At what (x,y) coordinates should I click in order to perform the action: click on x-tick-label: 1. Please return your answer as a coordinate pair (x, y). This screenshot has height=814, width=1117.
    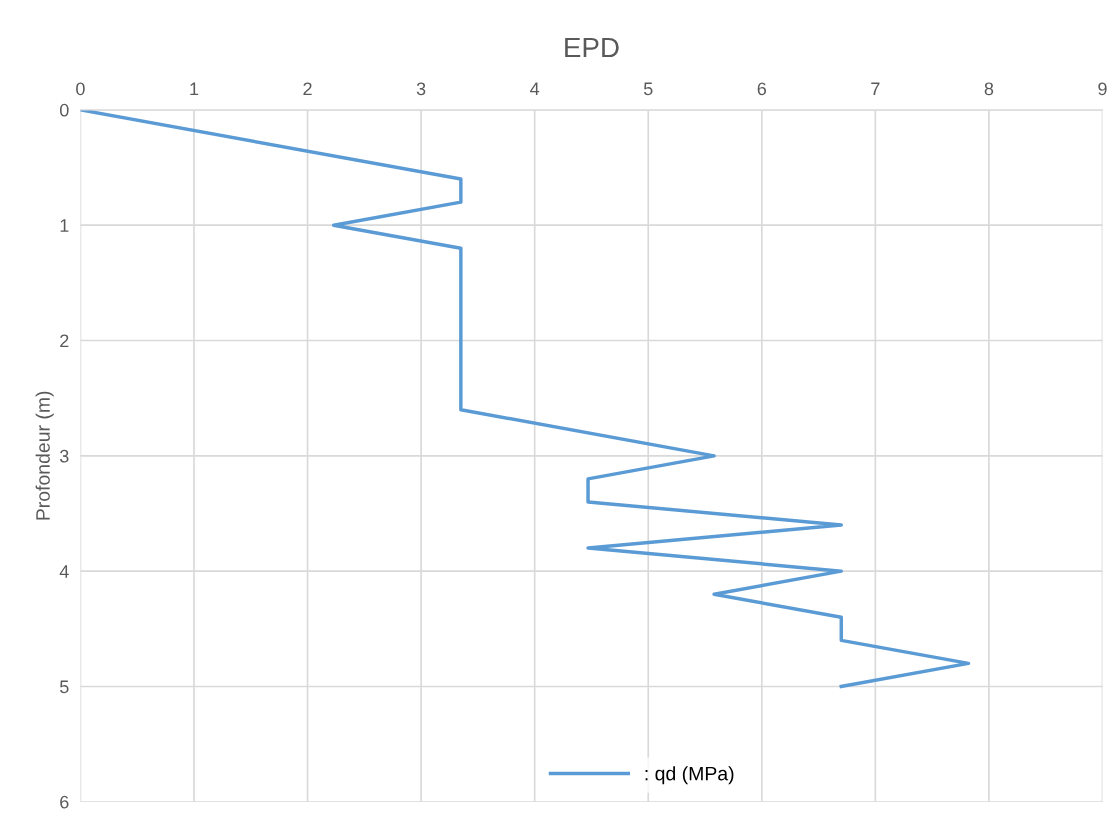
    Looking at the image, I should click on (194, 89).